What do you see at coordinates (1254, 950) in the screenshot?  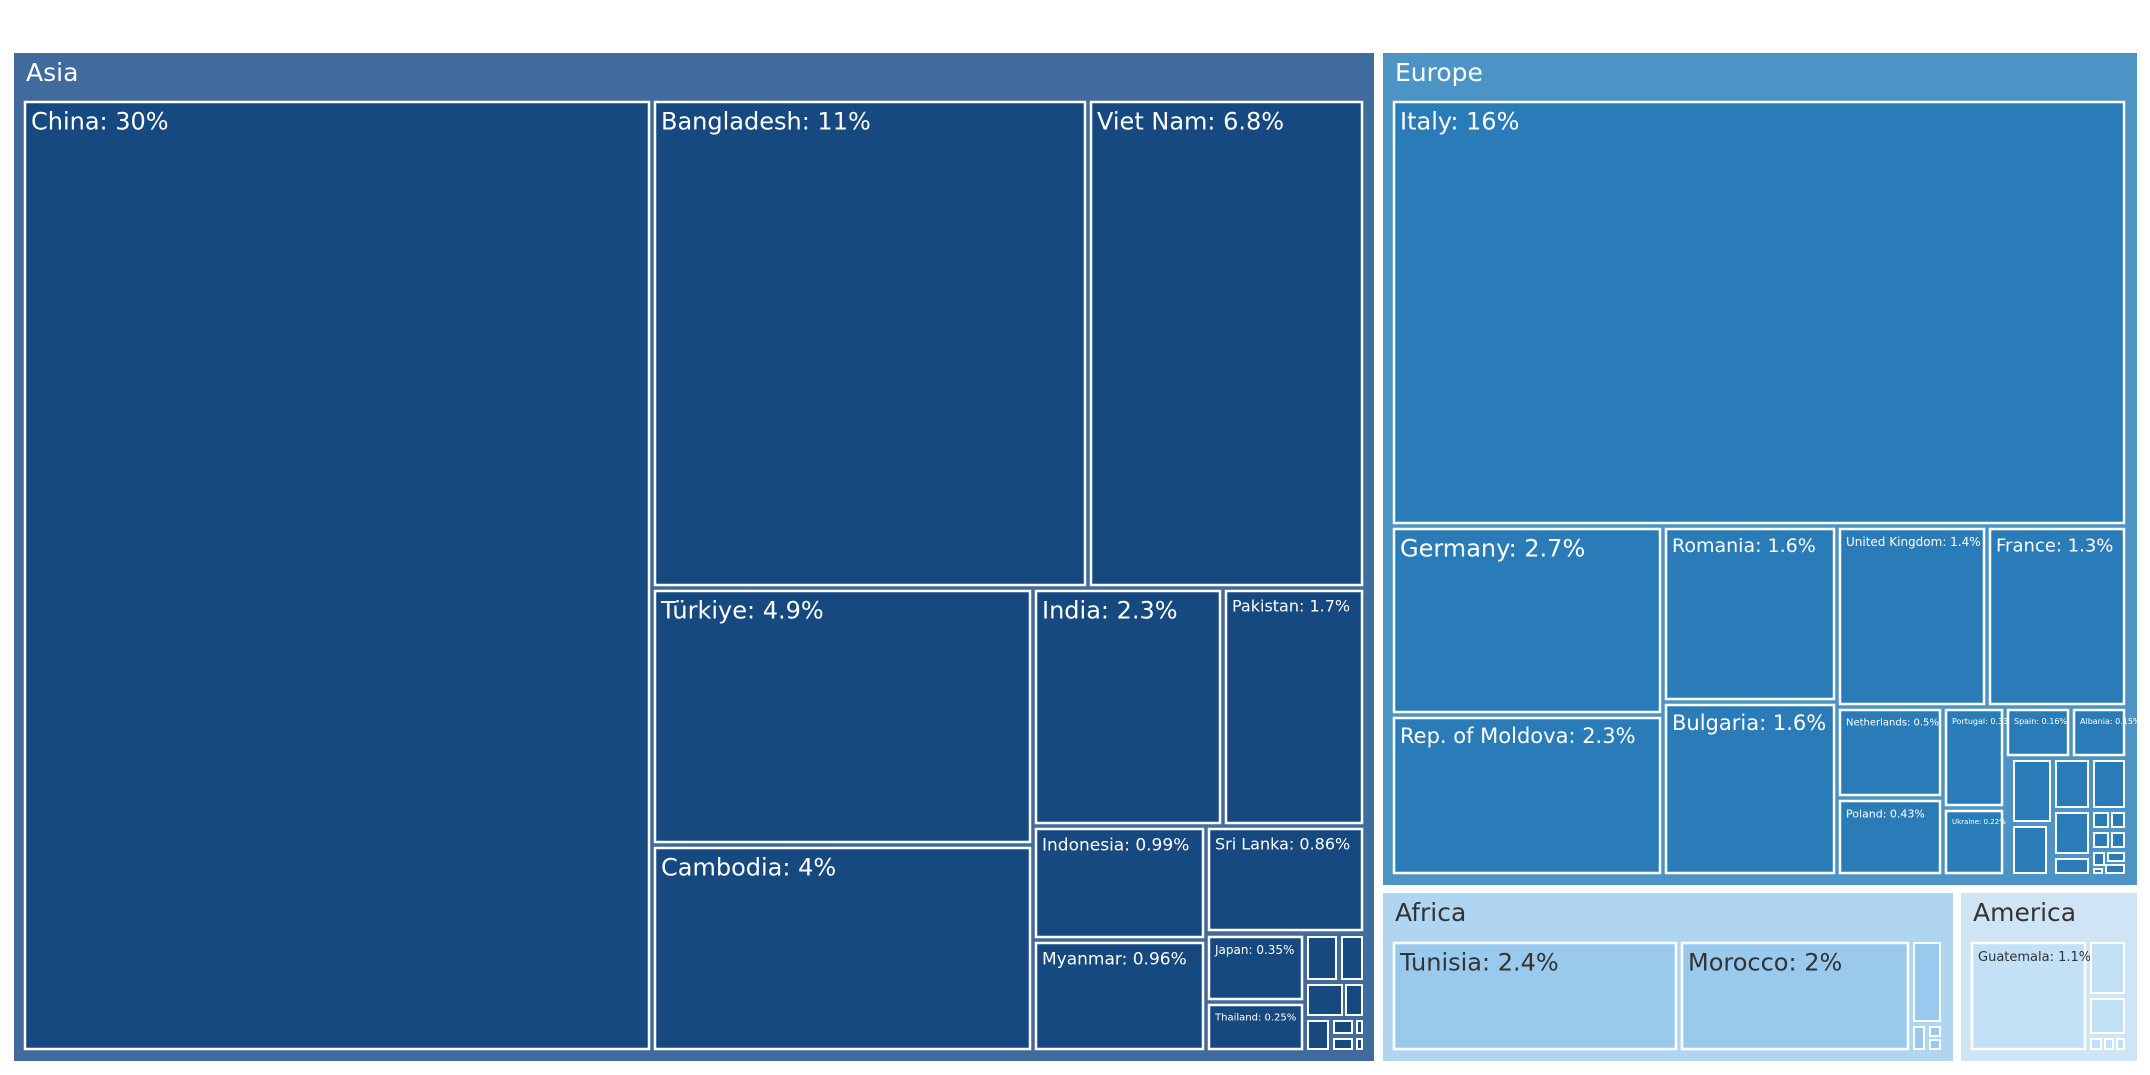 I see `tile-label-japan: Japan: 0.35%` at bounding box center [1254, 950].